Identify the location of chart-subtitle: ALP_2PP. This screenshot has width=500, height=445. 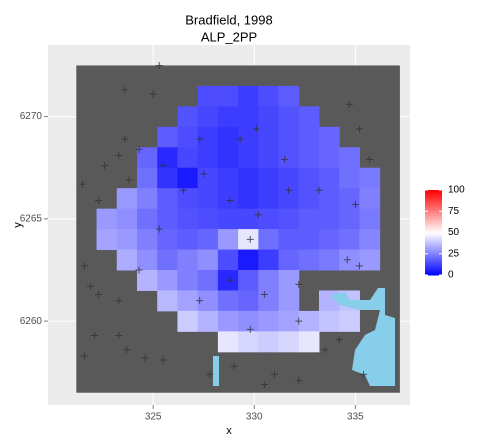
(229, 36).